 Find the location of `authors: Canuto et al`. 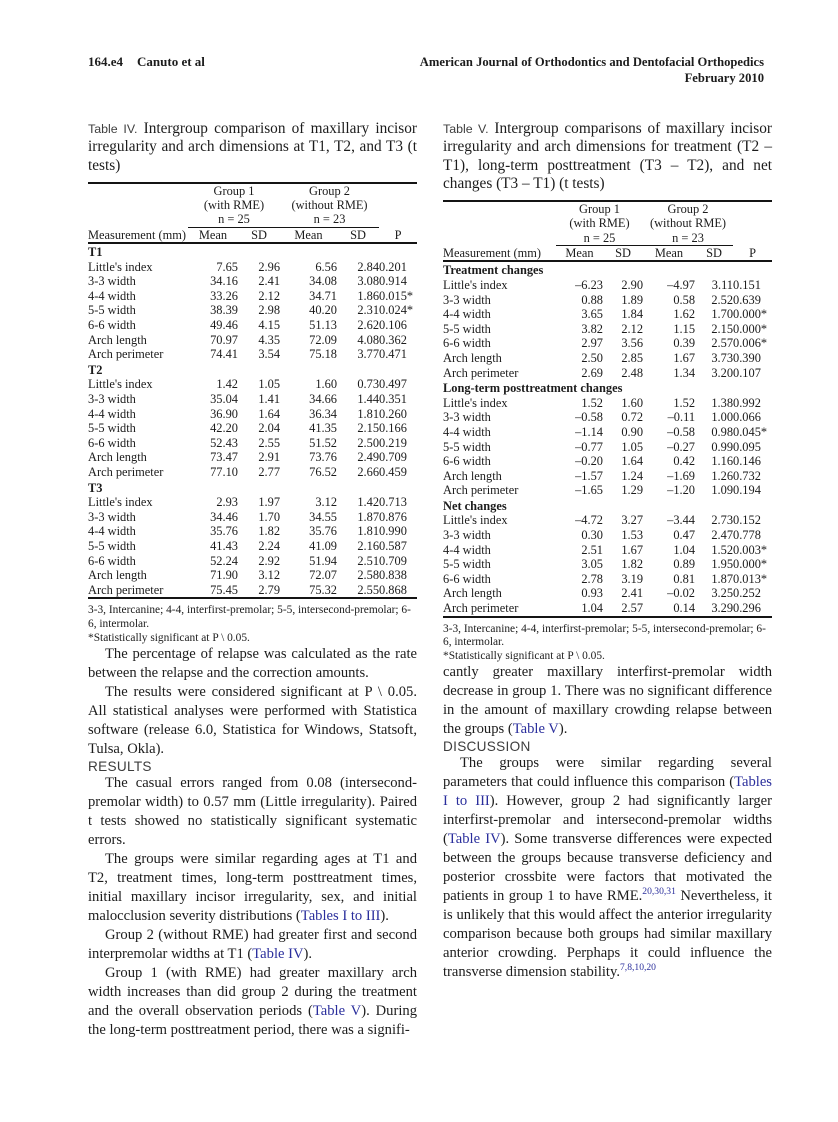

authors: Canuto et al is located at coordinates (171, 61).